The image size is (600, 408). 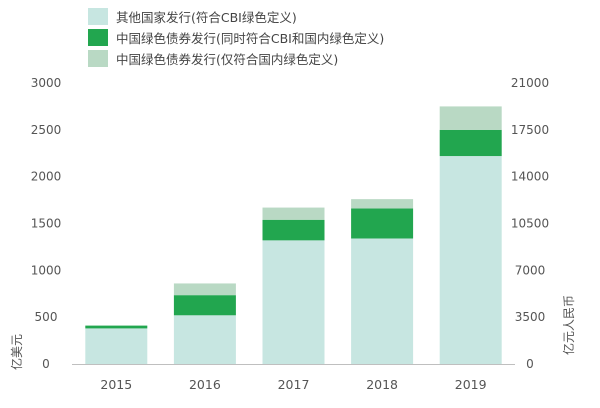 What do you see at coordinates (530, 270) in the screenshot?
I see `y2-tick-label: 7000` at bounding box center [530, 270].